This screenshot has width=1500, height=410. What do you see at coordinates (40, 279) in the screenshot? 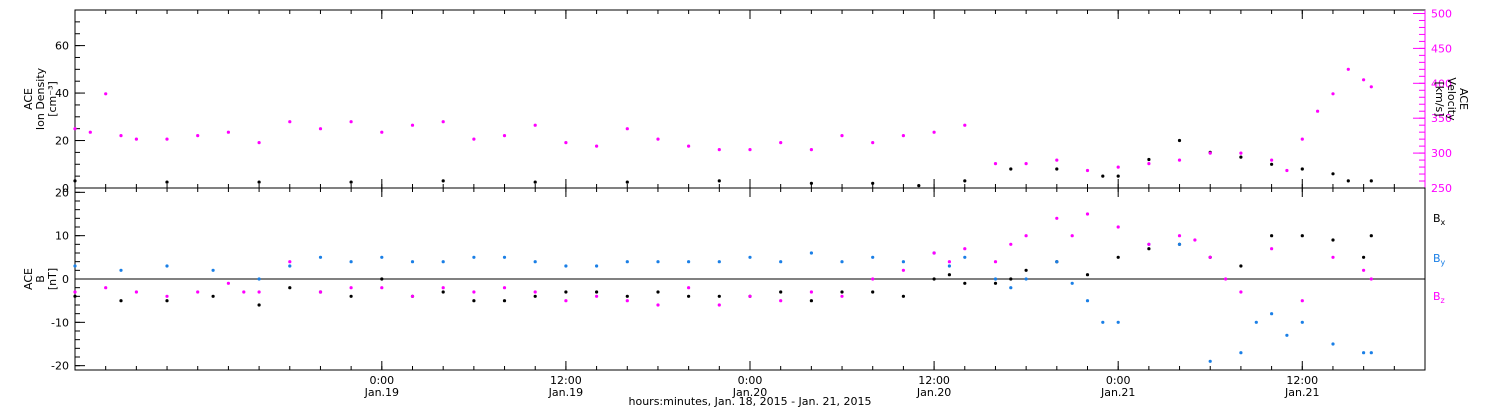
I see `bottom-ylabel-line2: B` at bounding box center [40, 279].